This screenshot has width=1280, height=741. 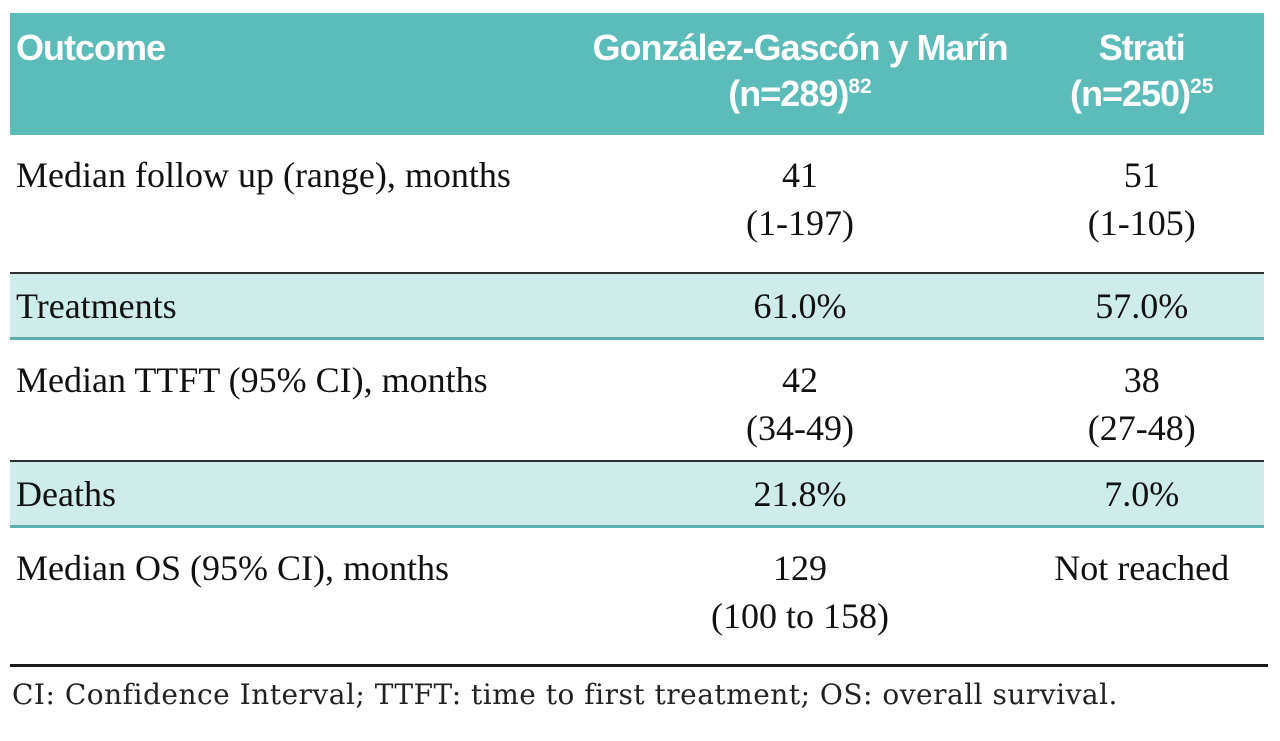 I want to click on table-row-treatments: Treatments 61.0% 57.0%, so click(x=637, y=306).